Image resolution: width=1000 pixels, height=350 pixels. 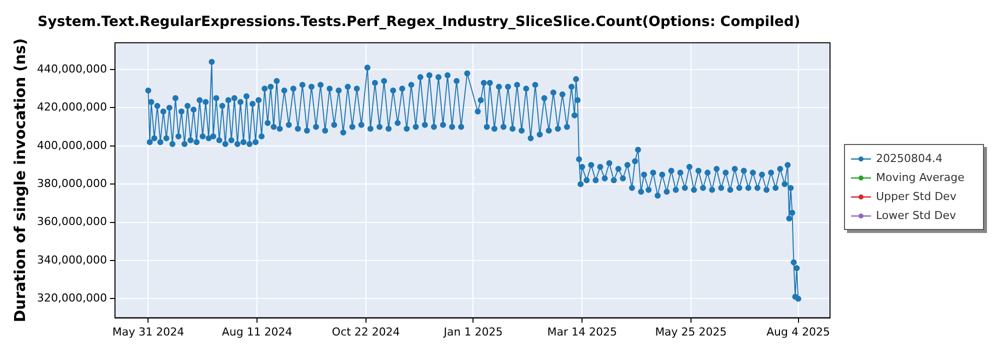 What do you see at coordinates (920, 177) in the screenshot?
I see `legend-label: Moving Average` at bounding box center [920, 177].